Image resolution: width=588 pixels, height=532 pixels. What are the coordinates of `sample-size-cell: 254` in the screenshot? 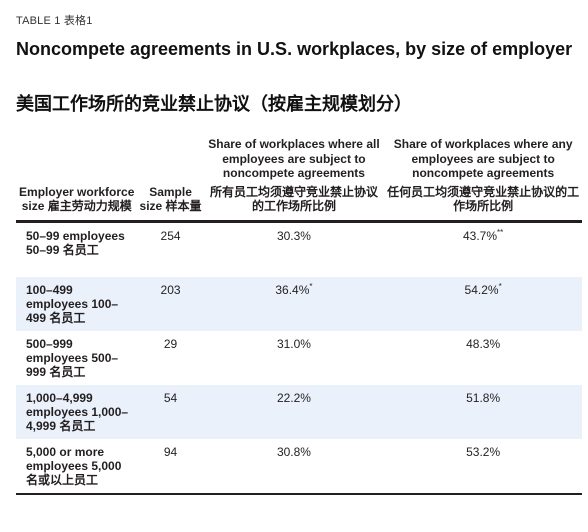 It's located at (170, 235).